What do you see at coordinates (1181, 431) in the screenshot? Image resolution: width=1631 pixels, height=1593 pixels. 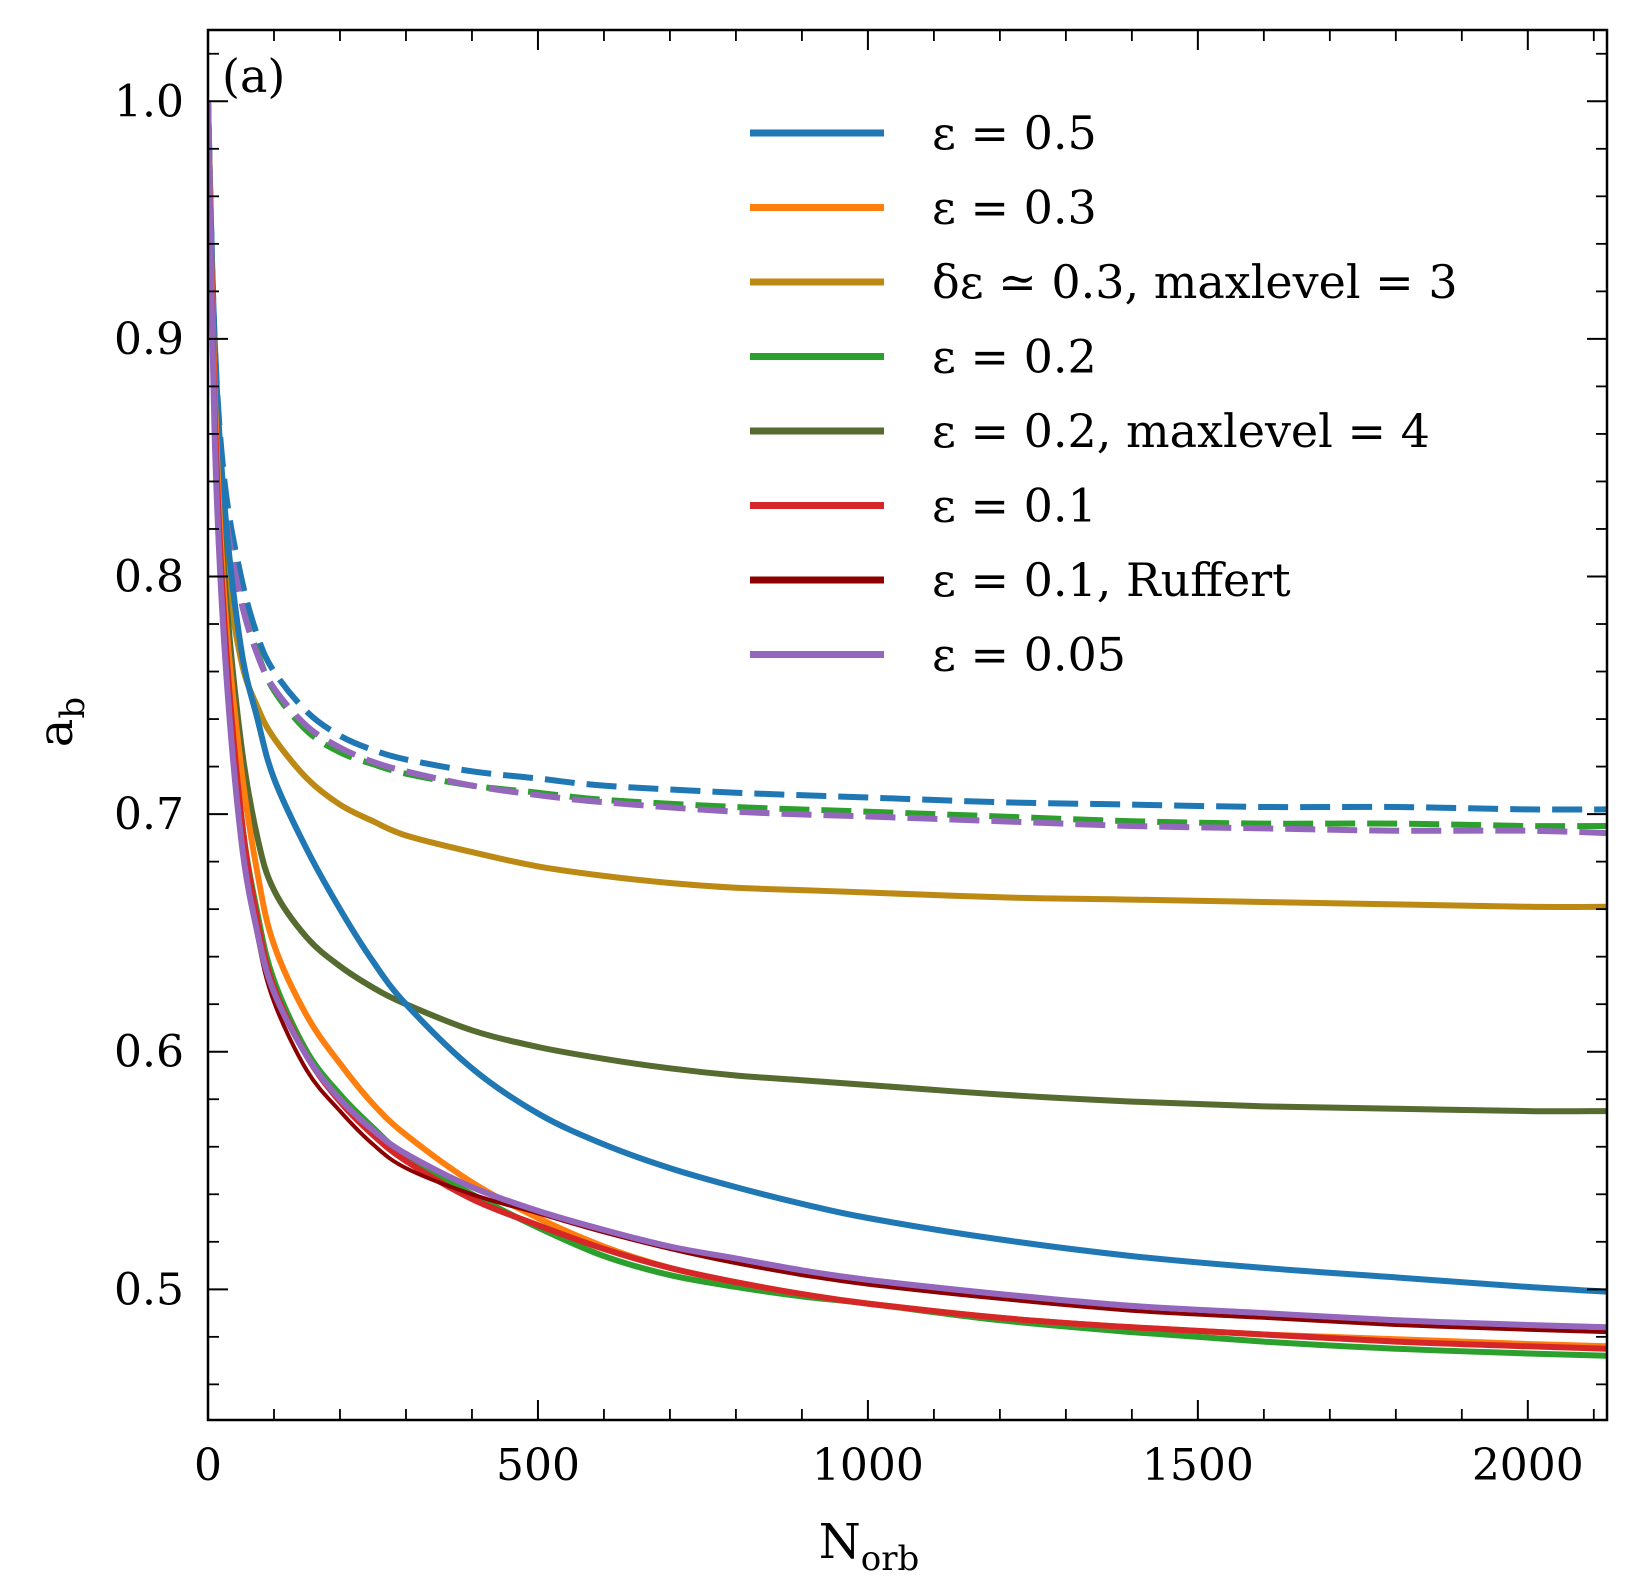 I see `legend-label: ε = 0.2, maxlevel = 4` at bounding box center [1181, 431].